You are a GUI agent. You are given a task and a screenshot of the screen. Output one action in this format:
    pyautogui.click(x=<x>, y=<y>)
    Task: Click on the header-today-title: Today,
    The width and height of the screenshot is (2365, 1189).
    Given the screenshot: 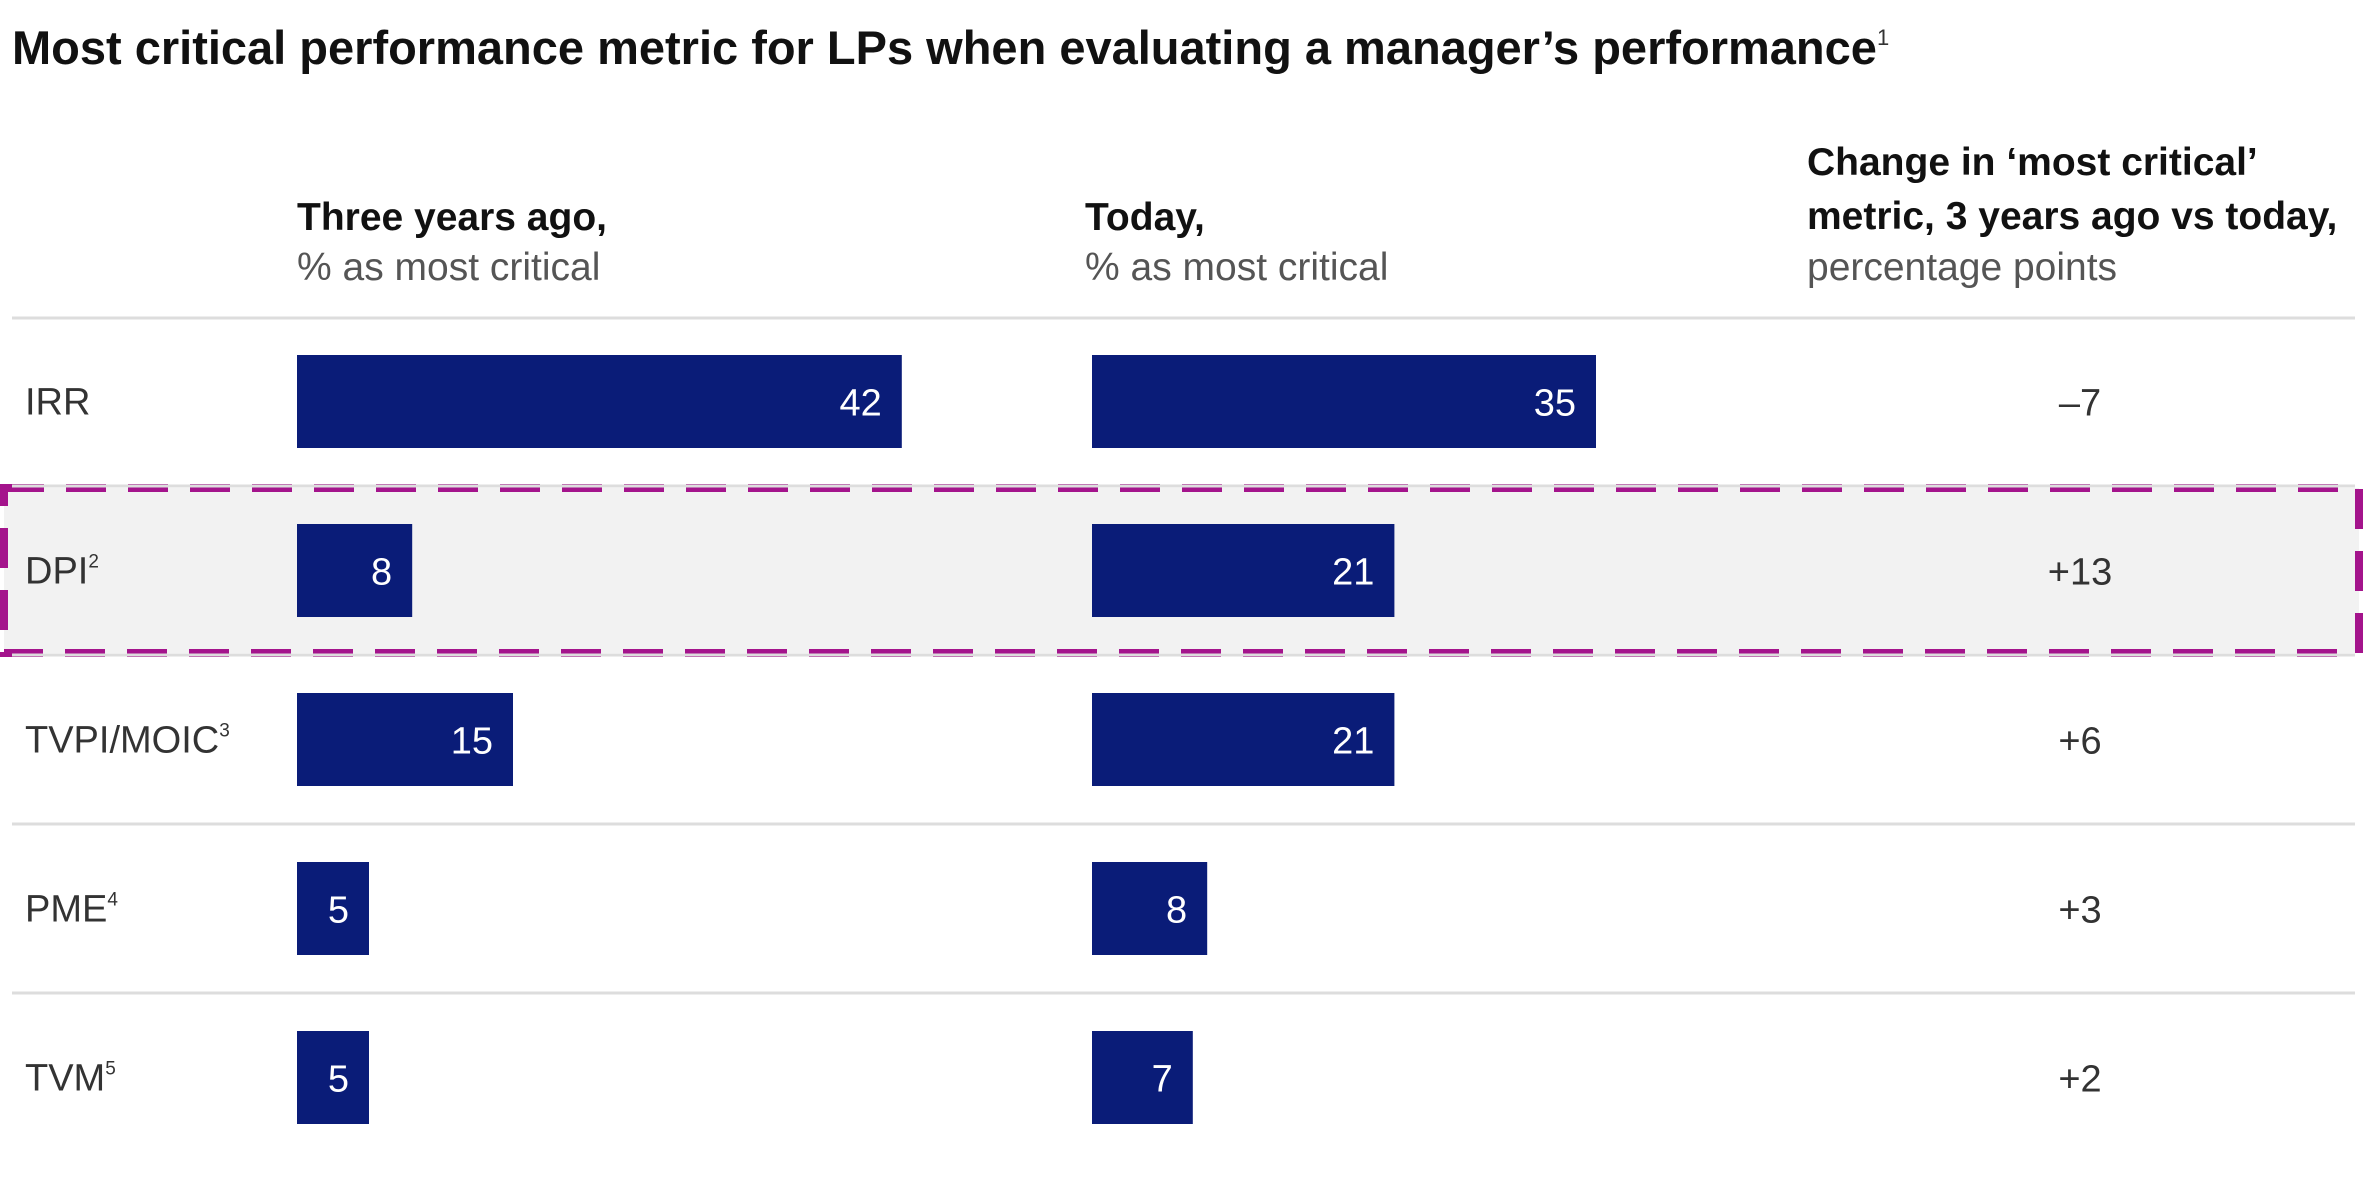 What is the action you would take?
    pyautogui.click(x=1145, y=217)
    